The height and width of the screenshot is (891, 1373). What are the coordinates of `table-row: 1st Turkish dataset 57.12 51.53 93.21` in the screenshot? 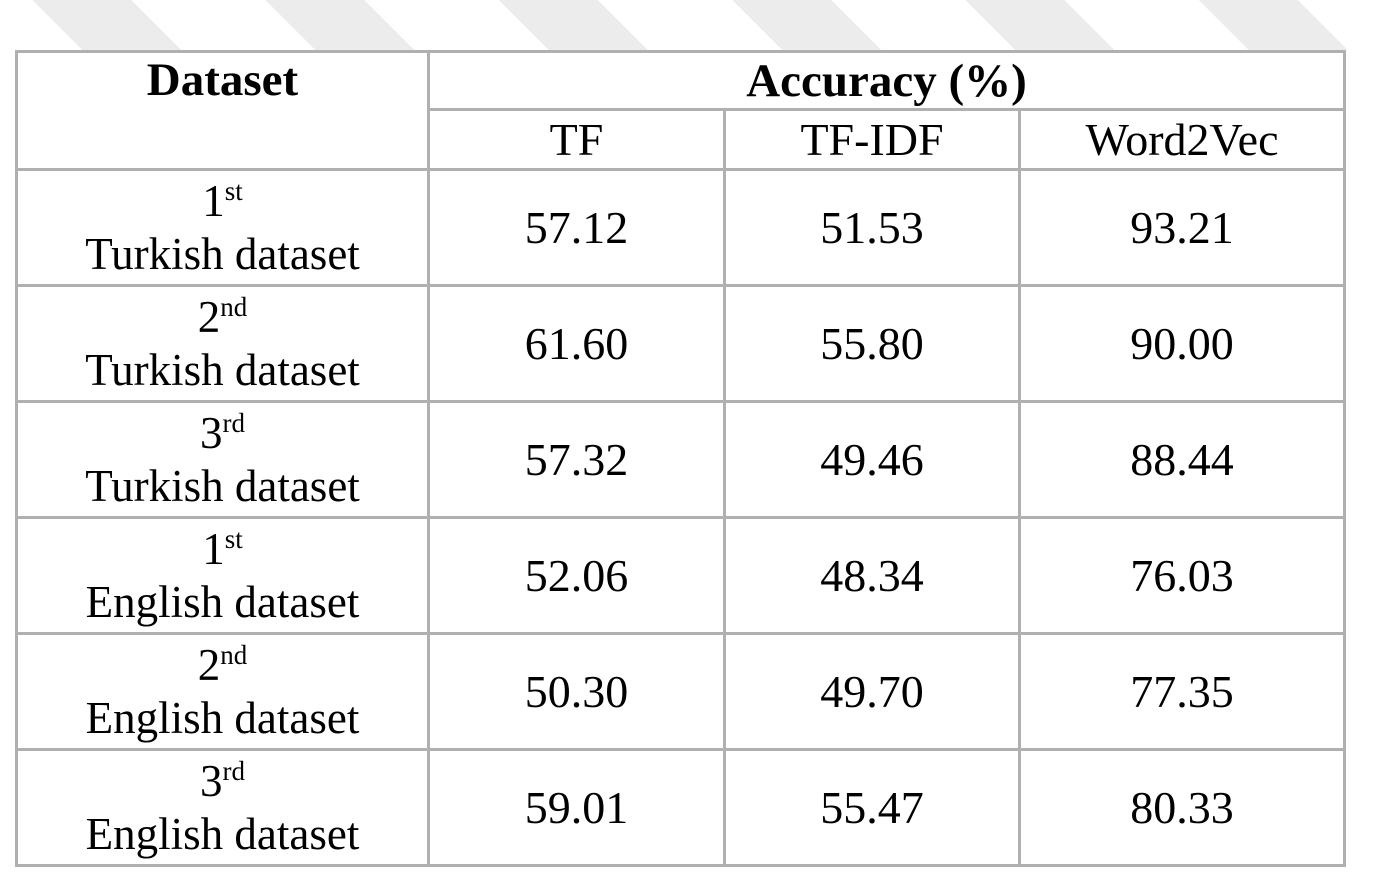 It's located at (681, 227).